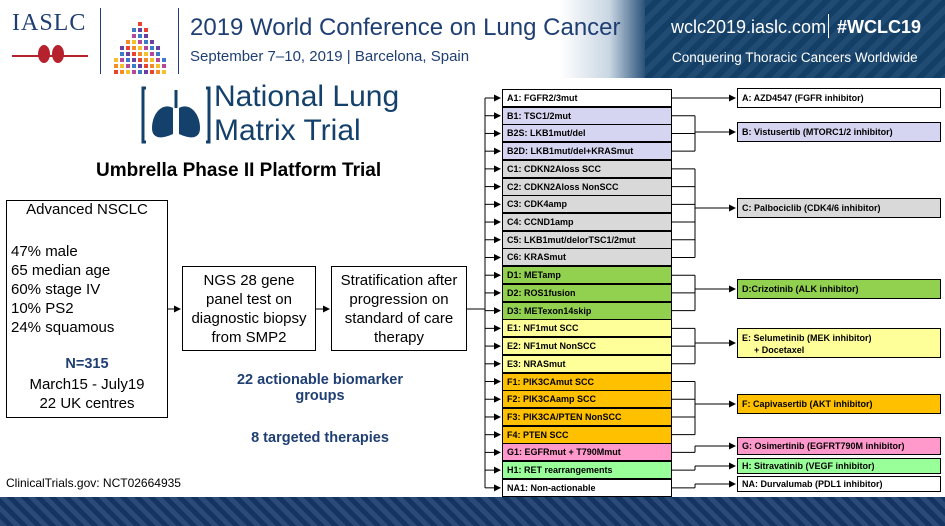 This screenshot has height=526, width=945. I want to click on therapy-box: H: Sitravatinib (VEGF inhibitor), so click(839, 466).